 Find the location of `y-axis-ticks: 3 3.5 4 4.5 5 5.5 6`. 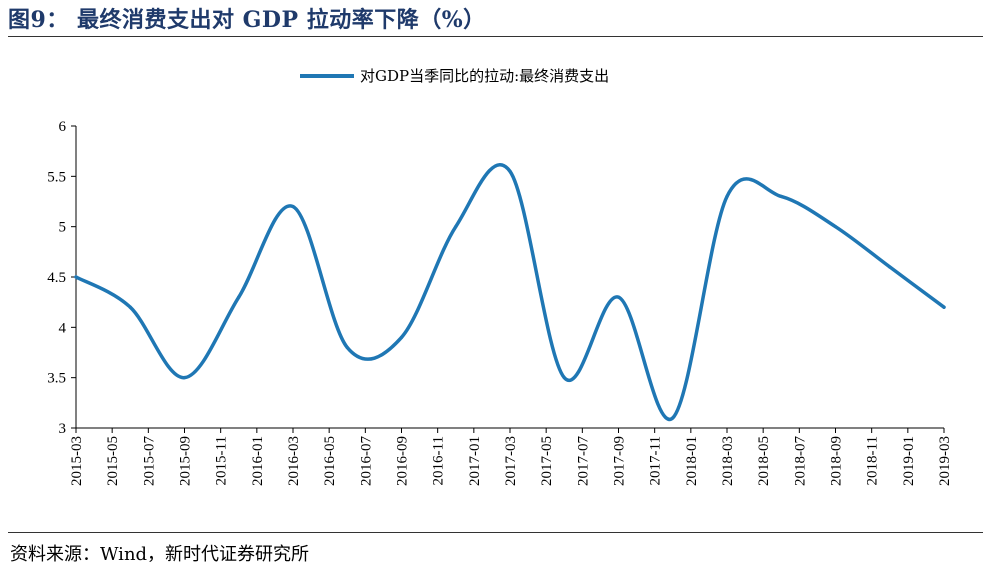

y-axis-ticks: 3 3.5 4 4.5 5 5.5 6 is located at coordinates (61, 278).